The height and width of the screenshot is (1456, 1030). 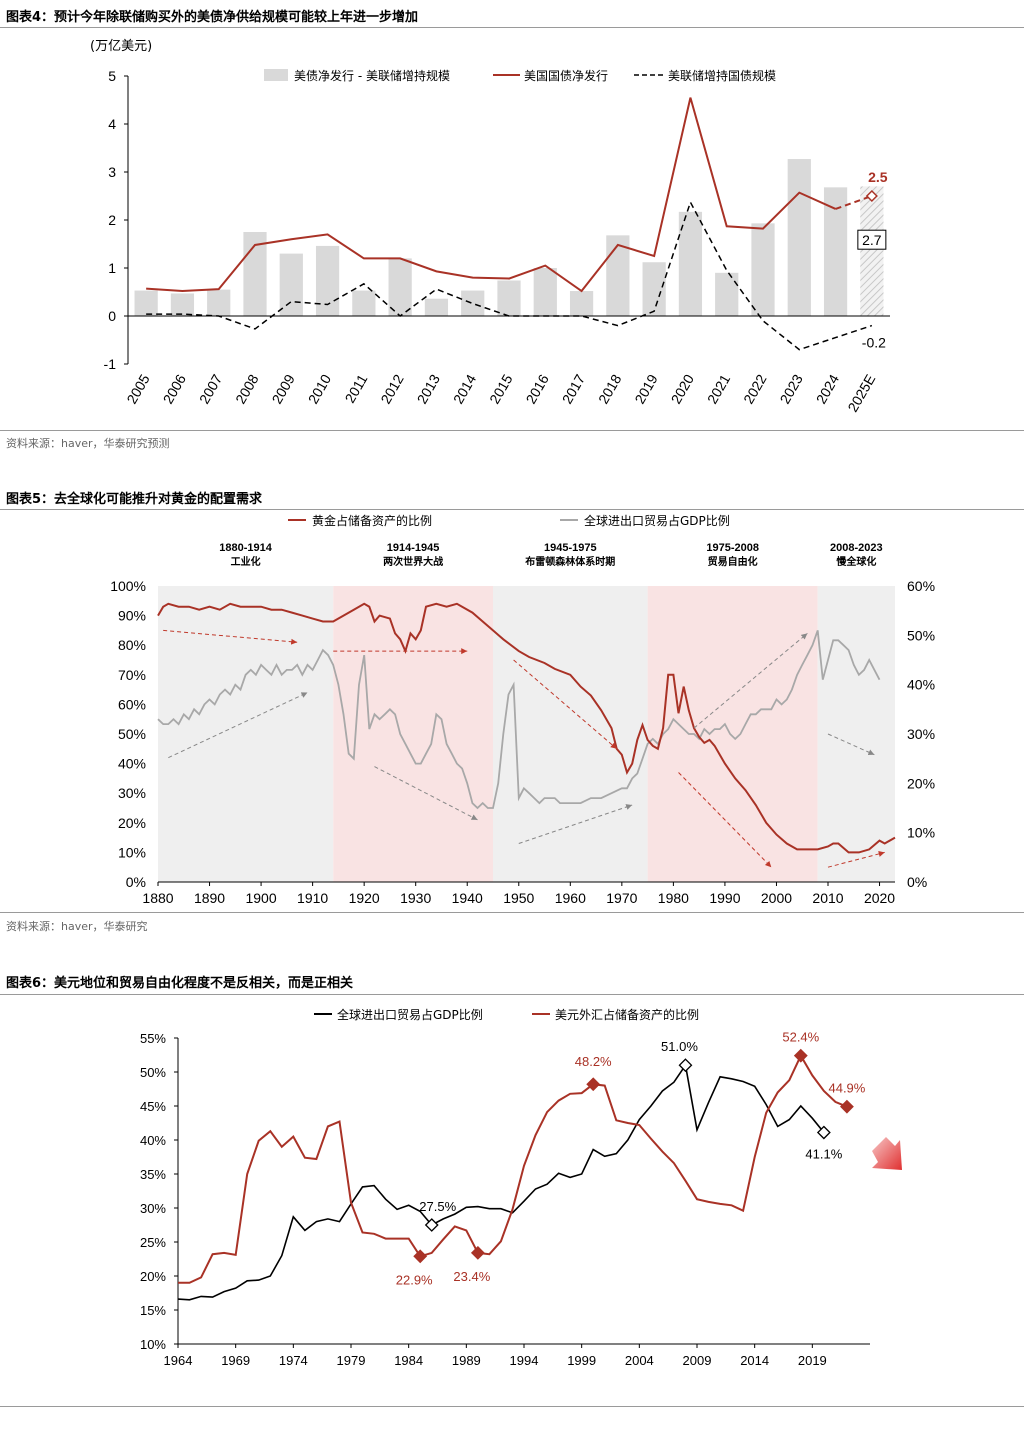 What do you see at coordinates (138, 388) in the screenshot?
I see `chart-1-x-tick-label: 2005` at bounding box center [138, 388].